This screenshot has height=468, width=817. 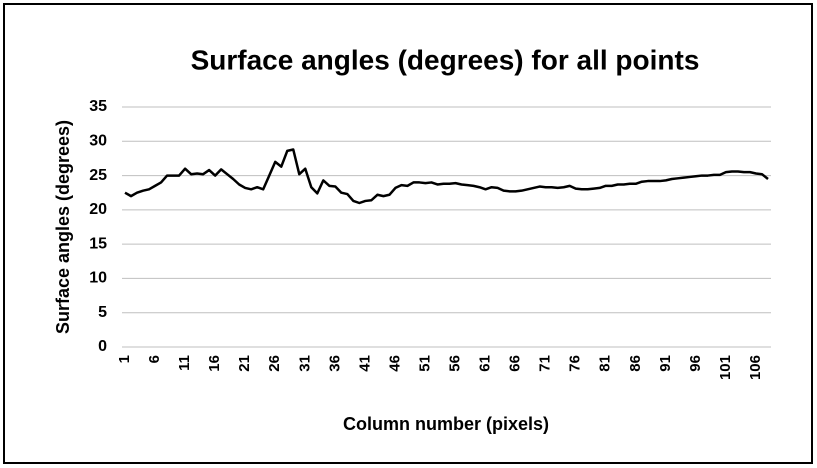 I want to click on y-tick-label: 25, so click(x=98, y=175).